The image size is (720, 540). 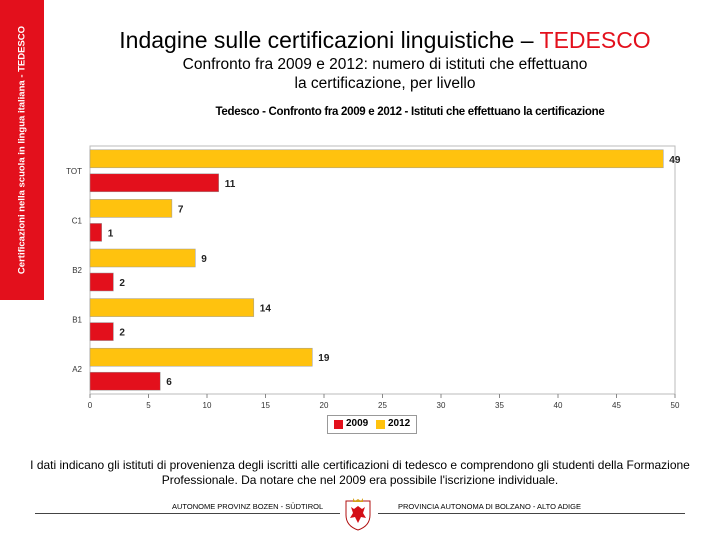 I want to click on data-label: 14, so click(x=266, y=309).